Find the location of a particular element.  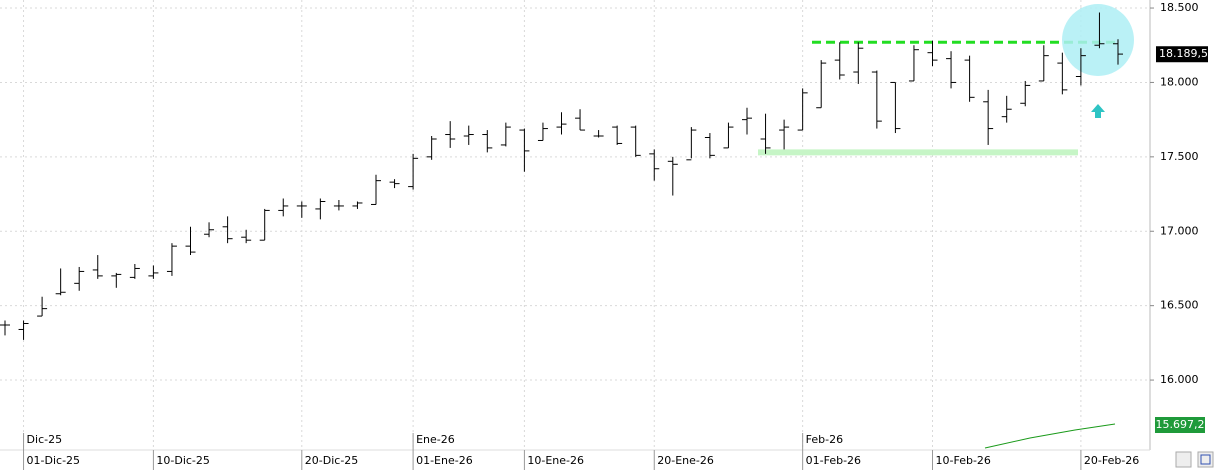

indicator-line is located at coordinates (1050, 436).